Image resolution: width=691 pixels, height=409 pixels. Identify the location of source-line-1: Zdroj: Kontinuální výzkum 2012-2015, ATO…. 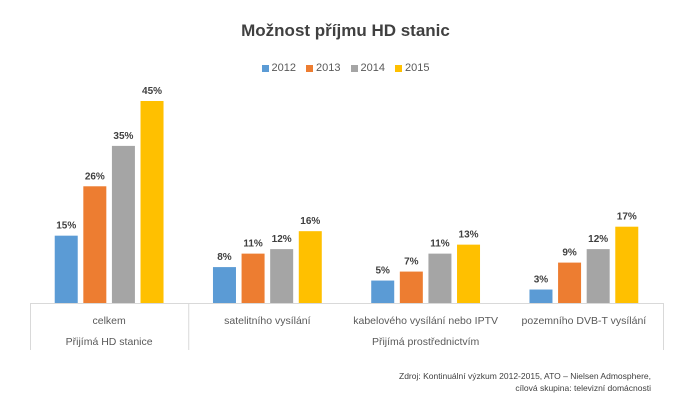
(525, 376).